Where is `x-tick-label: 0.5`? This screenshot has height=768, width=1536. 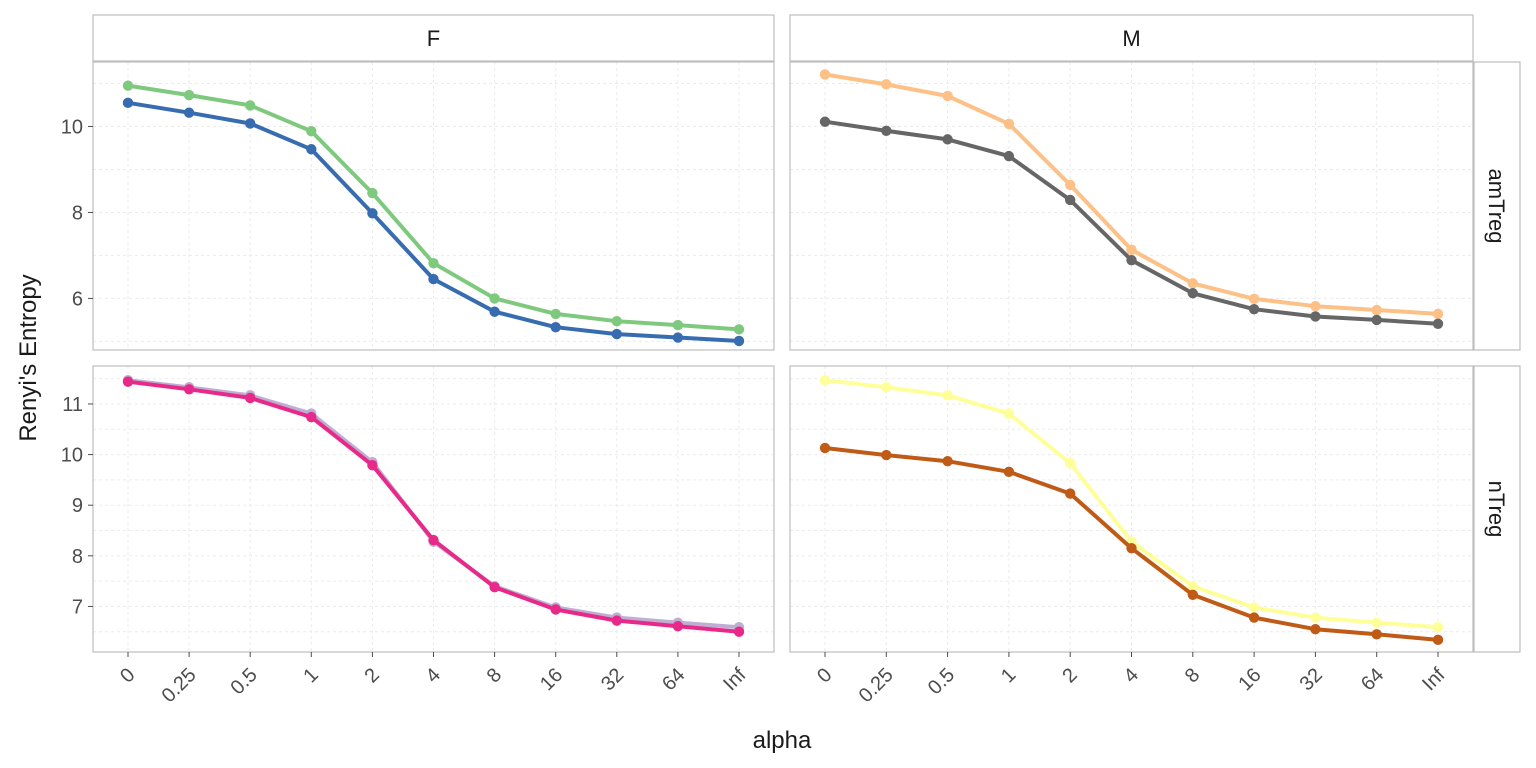
x-tick-label: 0.5 is located at coordinates (941, 681).